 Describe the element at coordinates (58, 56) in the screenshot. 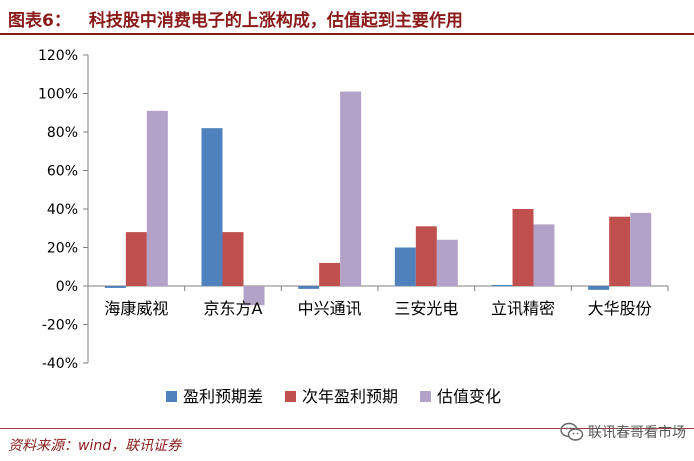

I see `y-tick-label: 120%` at that location.